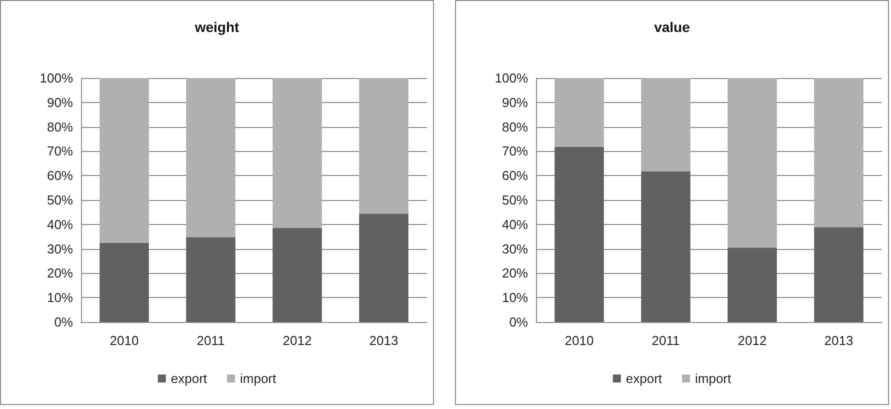 The image size is (891, 409). Describe the element at coordinates (217, 27) in the screenshot. I see `chart-title: weight` at that location.